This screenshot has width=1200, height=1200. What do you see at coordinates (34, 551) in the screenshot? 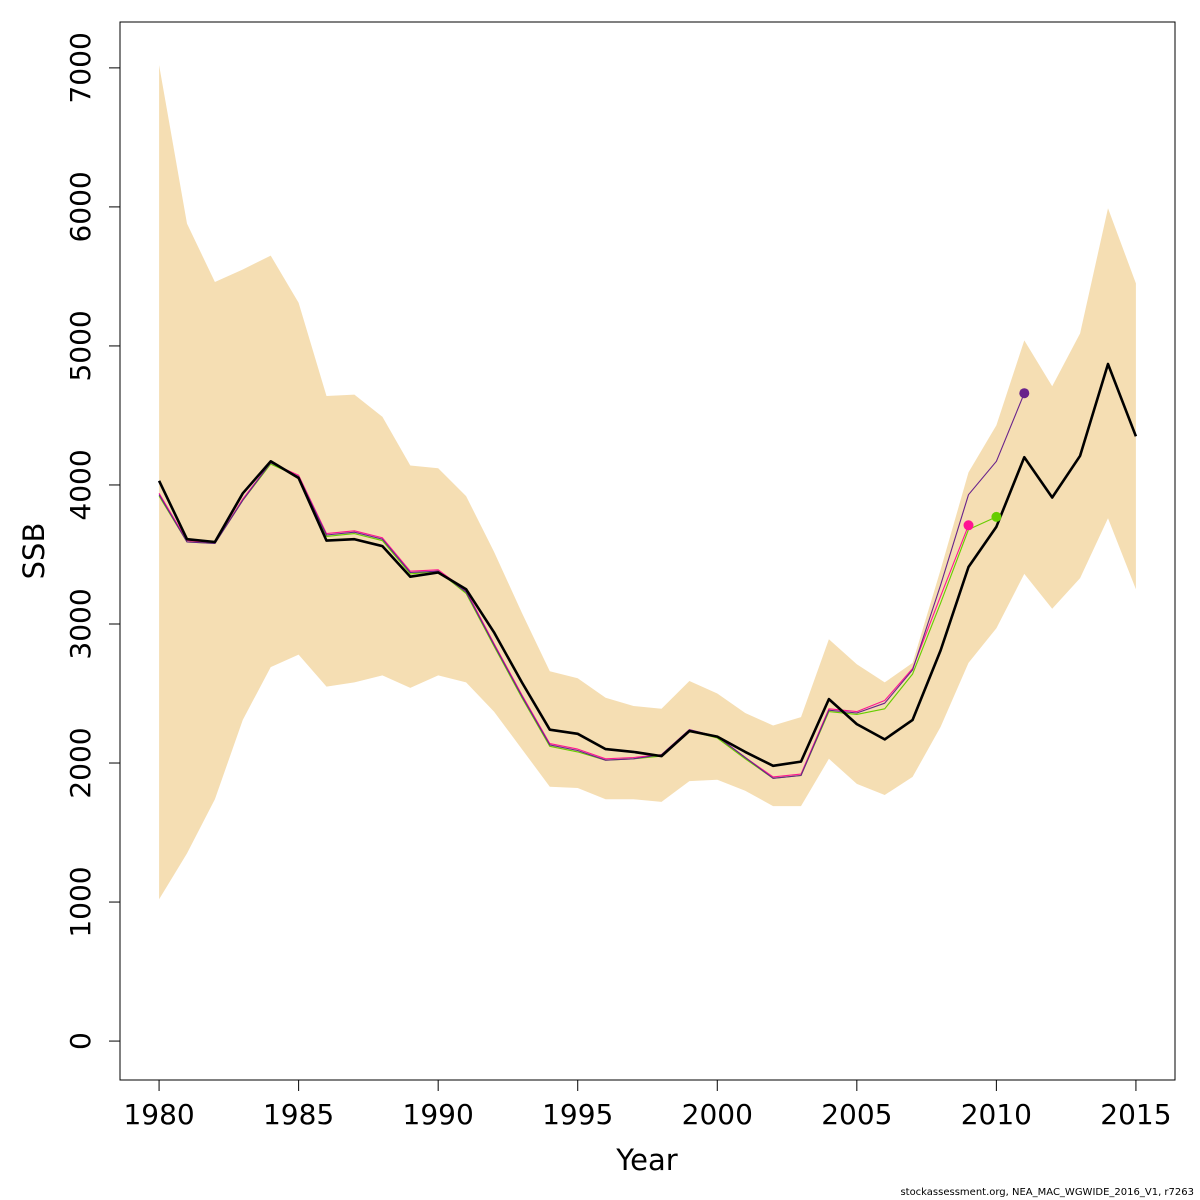
I see `y-axis-title: SSB` at bounding box center [34, 551].